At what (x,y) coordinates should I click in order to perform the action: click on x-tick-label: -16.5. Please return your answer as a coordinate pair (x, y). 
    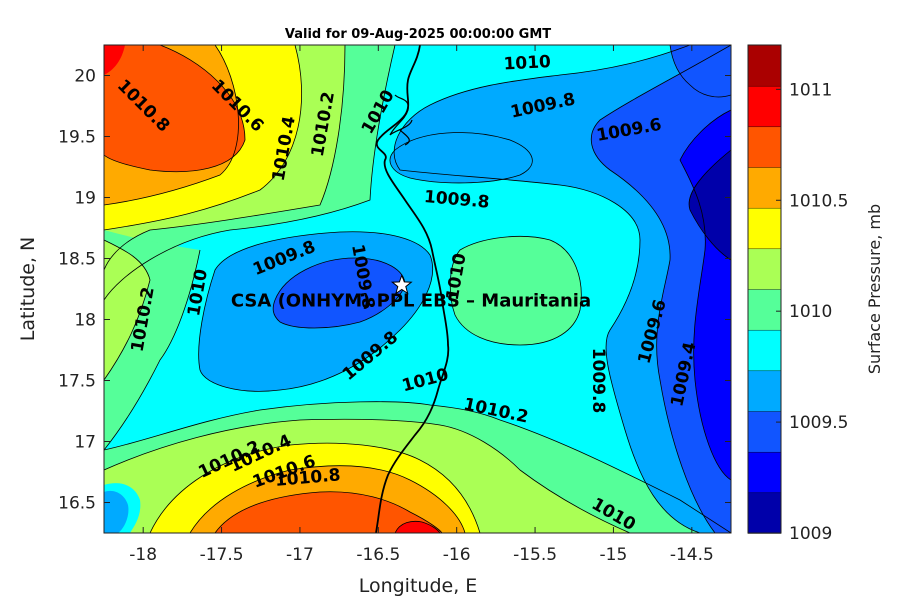
    Looking at the image, I should click on (378, 555).